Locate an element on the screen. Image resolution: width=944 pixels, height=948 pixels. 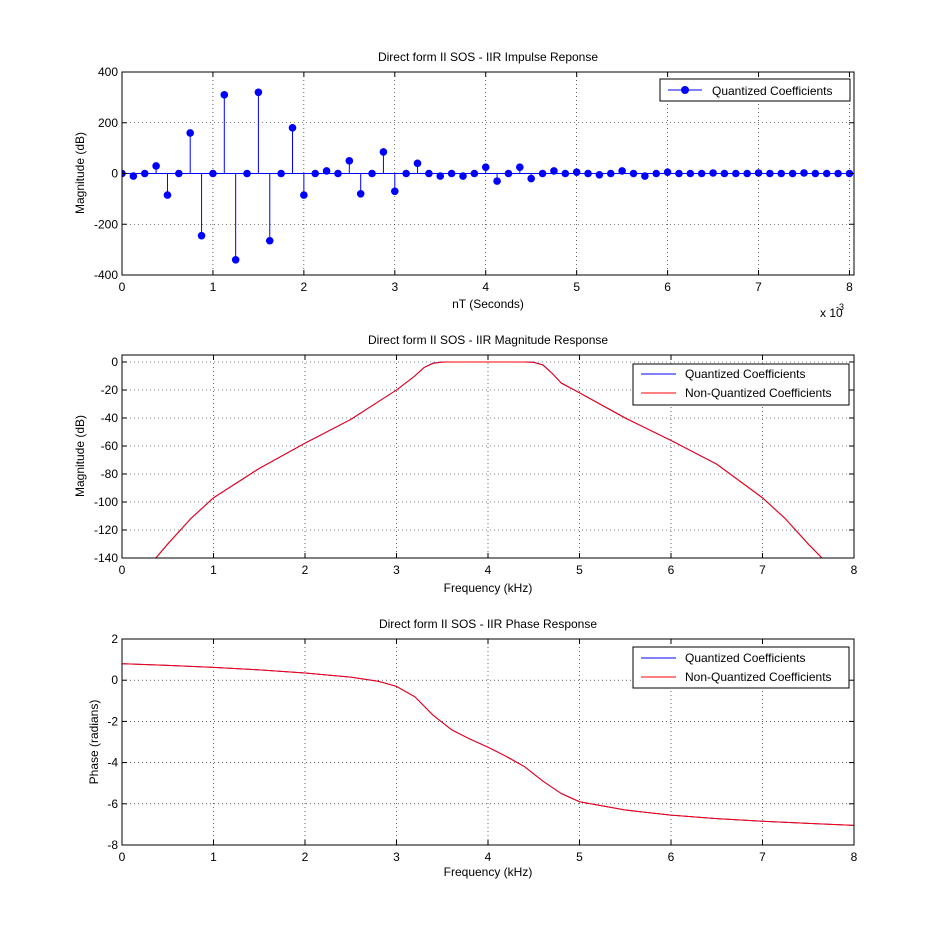
impulse-xlabel: nT (Seconds) is located at coordinates (488, 304).